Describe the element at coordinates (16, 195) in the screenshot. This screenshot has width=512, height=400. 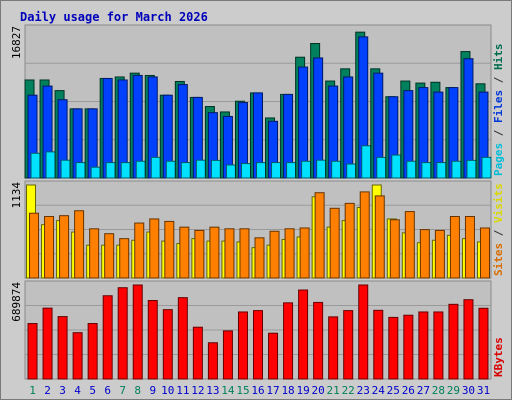
I see `y-max-label: 1134` at that location.